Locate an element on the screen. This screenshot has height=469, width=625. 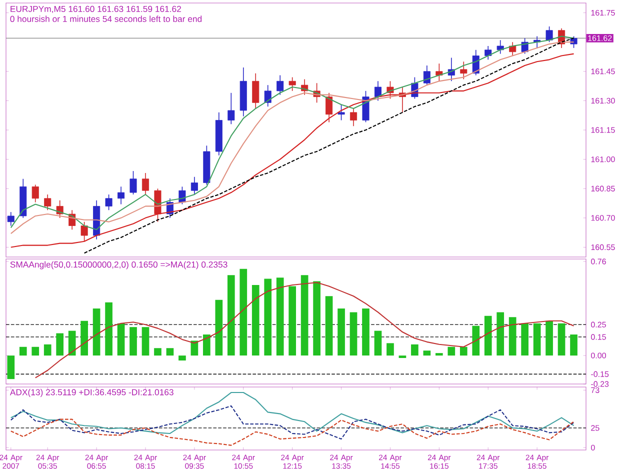
ref-line-label: 161.62 is located at coordinates (600, 38).